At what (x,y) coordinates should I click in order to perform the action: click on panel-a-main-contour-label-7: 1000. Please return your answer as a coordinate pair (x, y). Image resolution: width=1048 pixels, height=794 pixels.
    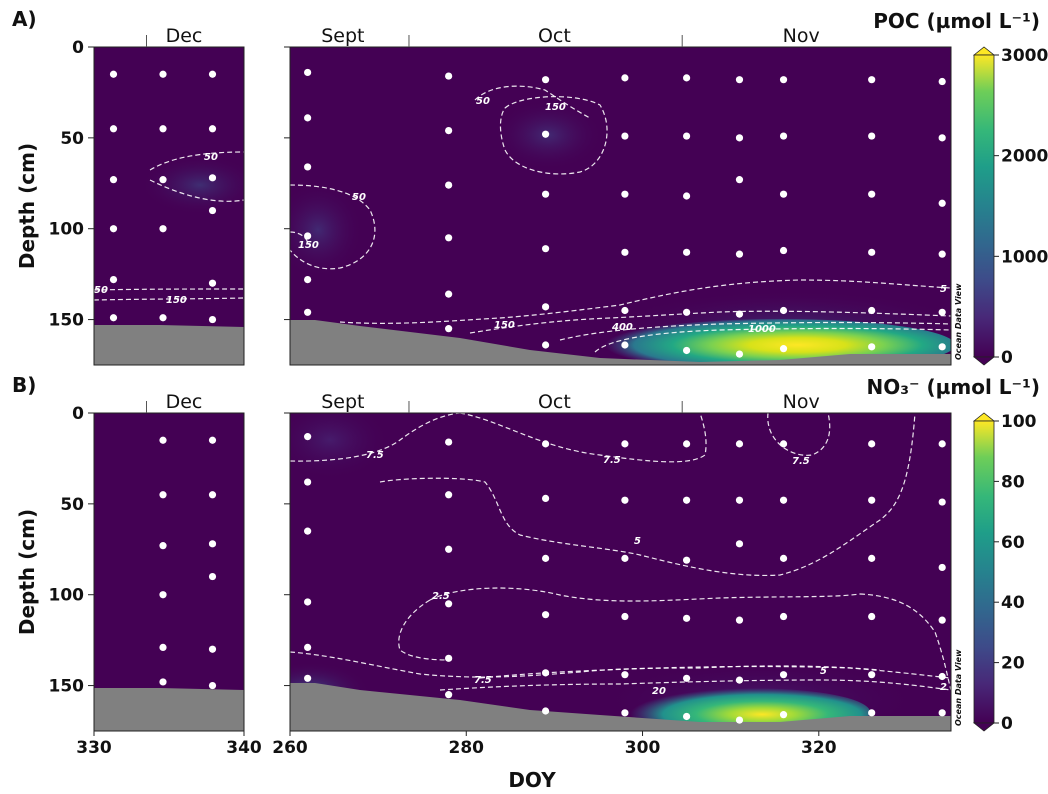
    Looking at the image, I should click on (762, 329).